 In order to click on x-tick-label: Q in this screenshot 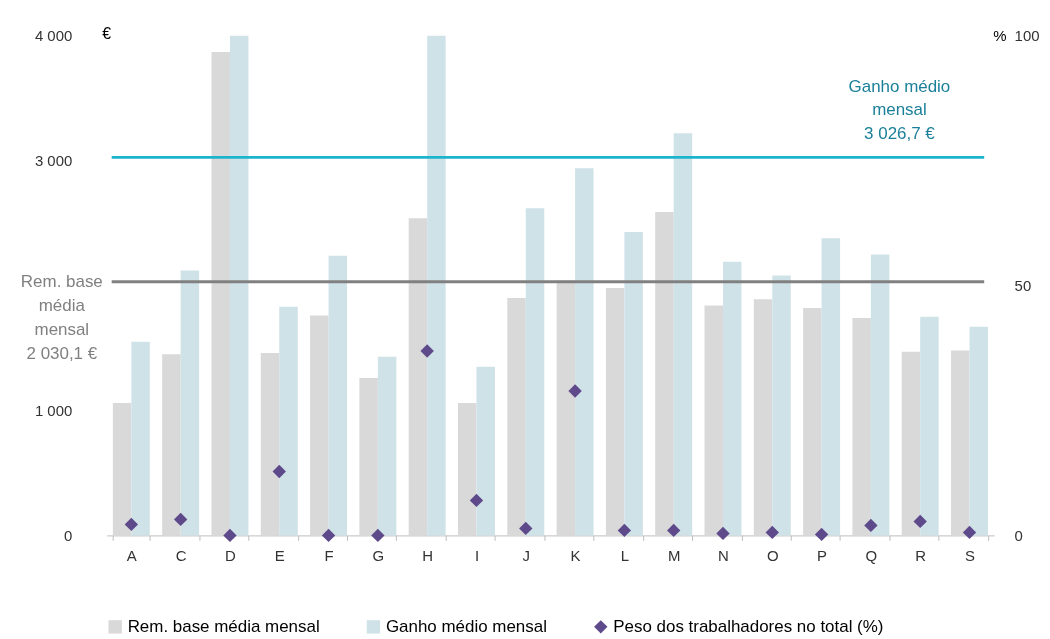, I will do `click(871, 555)`.